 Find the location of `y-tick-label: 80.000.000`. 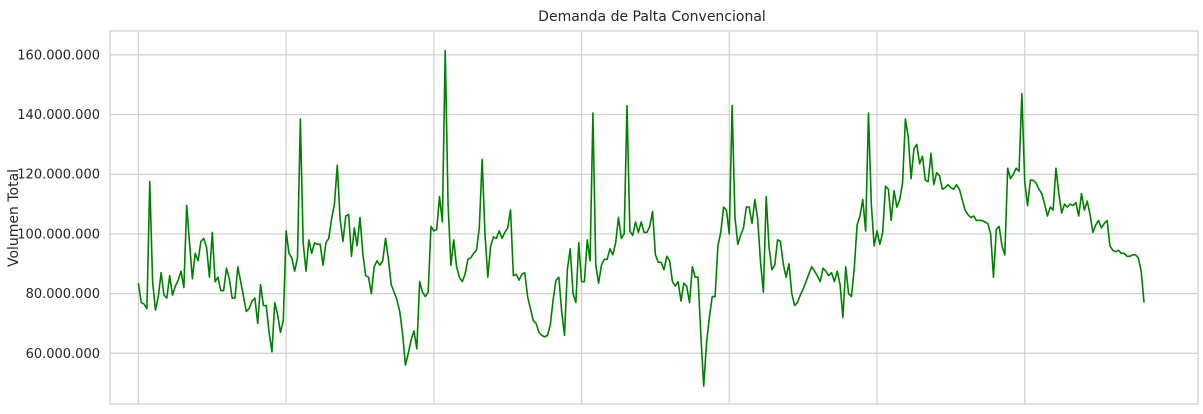

y-tick-label: 80.000.000 is located at coordinates (63, 294).